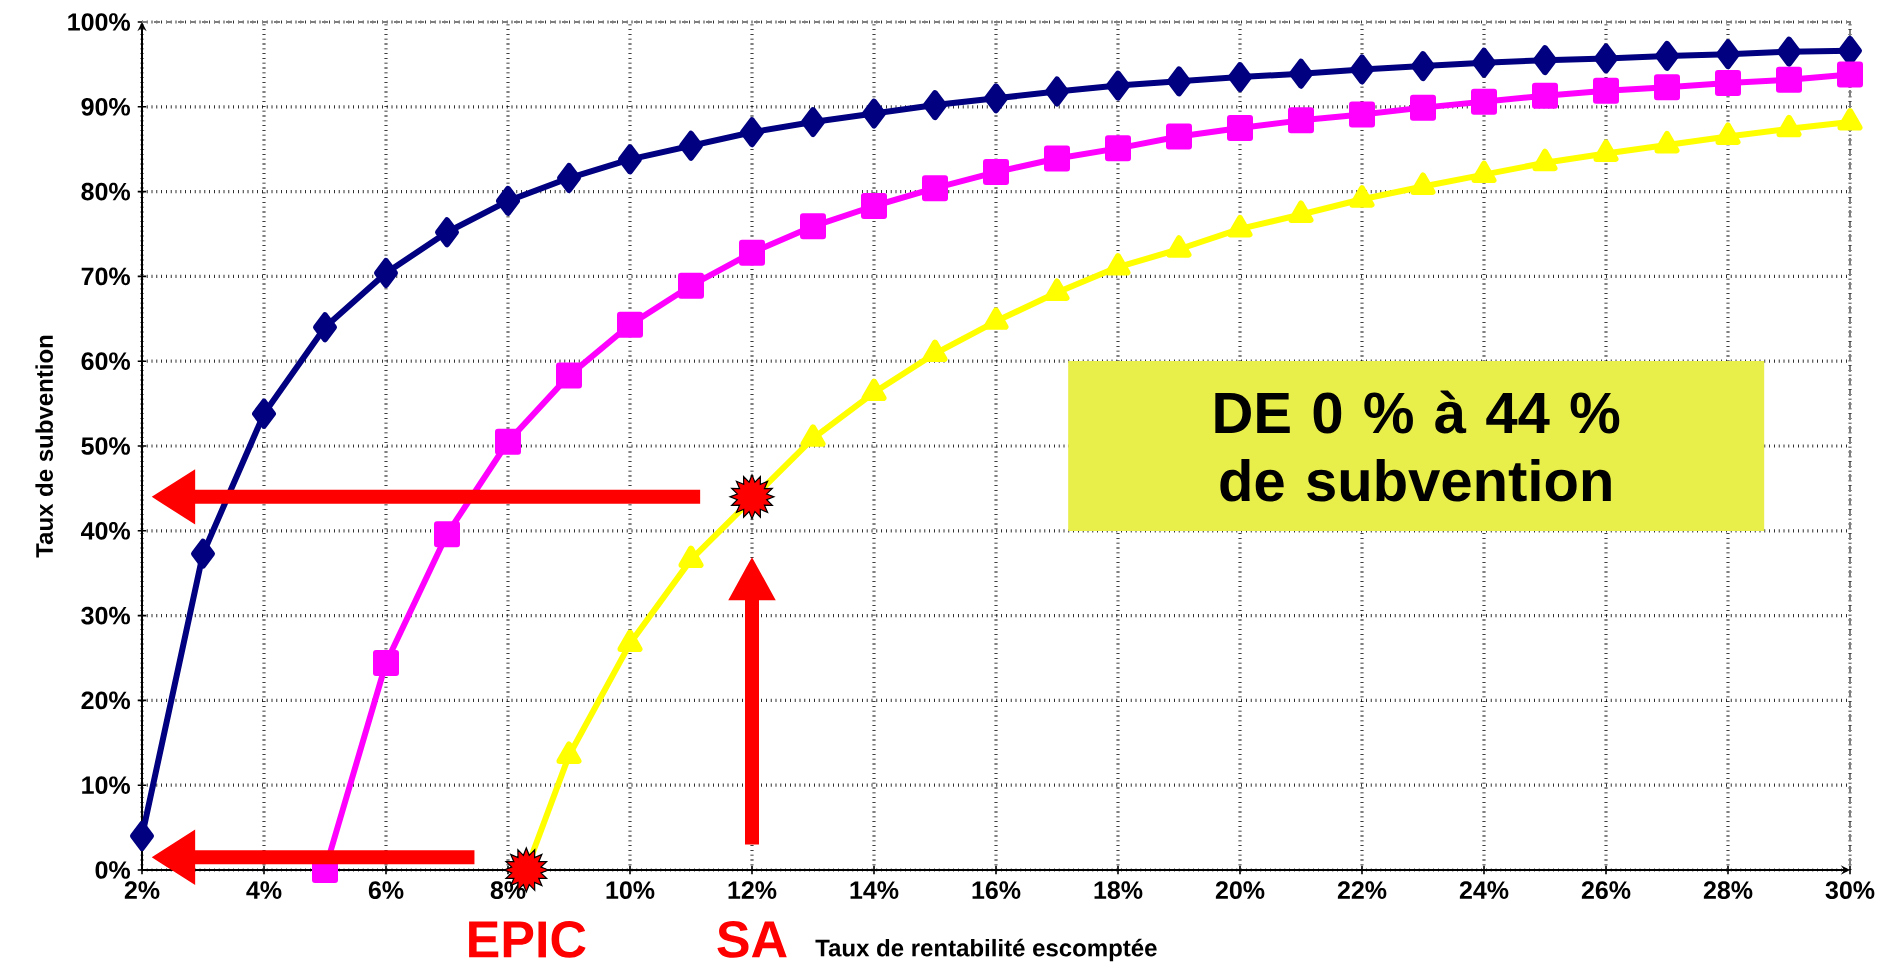 The height and width of the screenshot is (972, 1886). What do you see at coordinates (752, 939) in the screenshot?
I see `text: SA` at bounding box center [752, 939].